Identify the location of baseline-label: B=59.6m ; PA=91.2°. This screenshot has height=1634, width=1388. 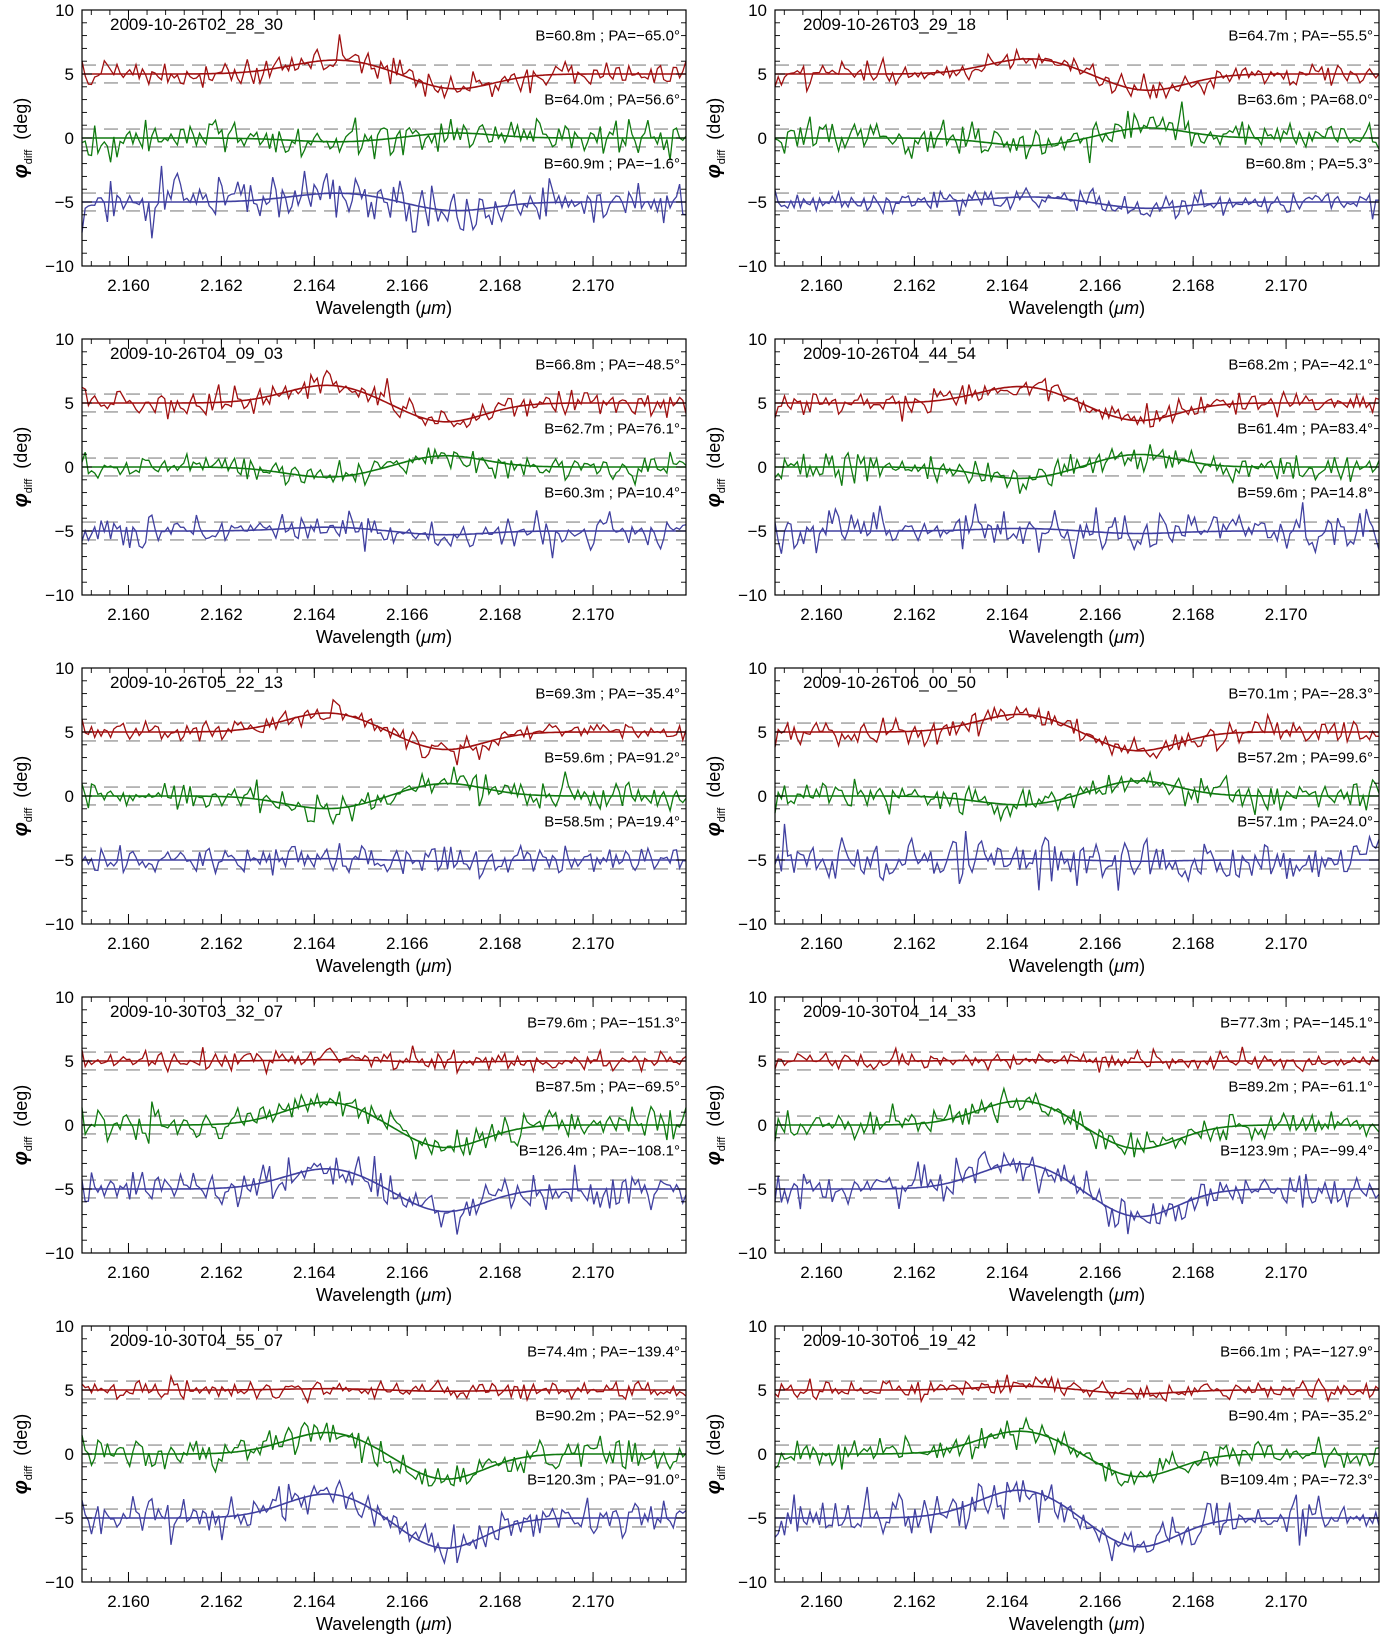
(612, 758).